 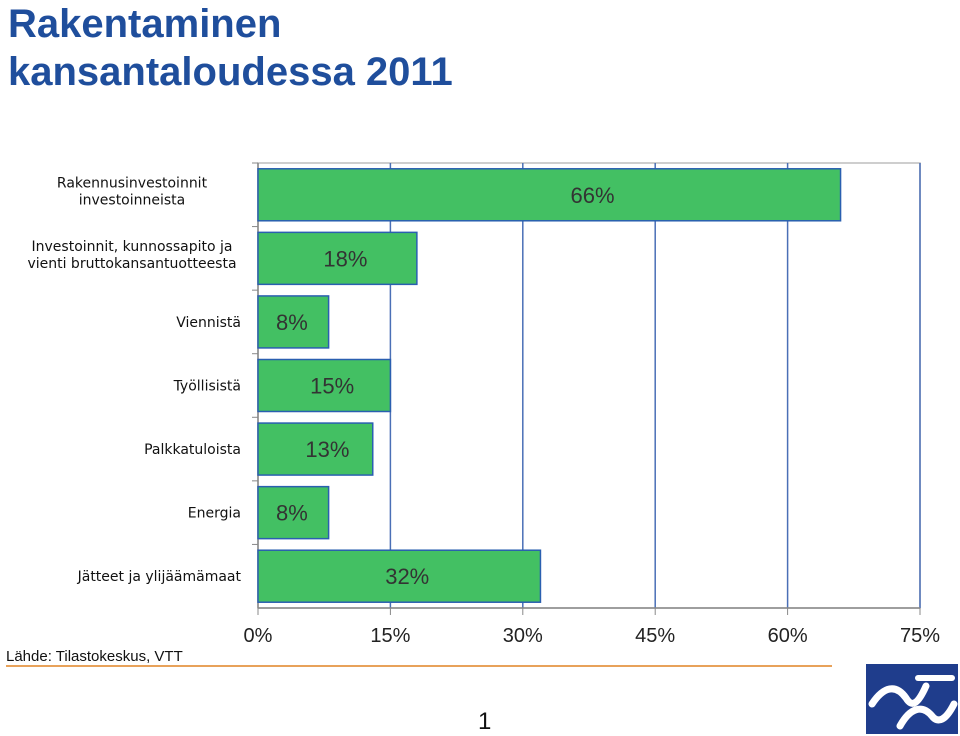 I want to click on category-label: Viennistä, so click(x=208, y=323).